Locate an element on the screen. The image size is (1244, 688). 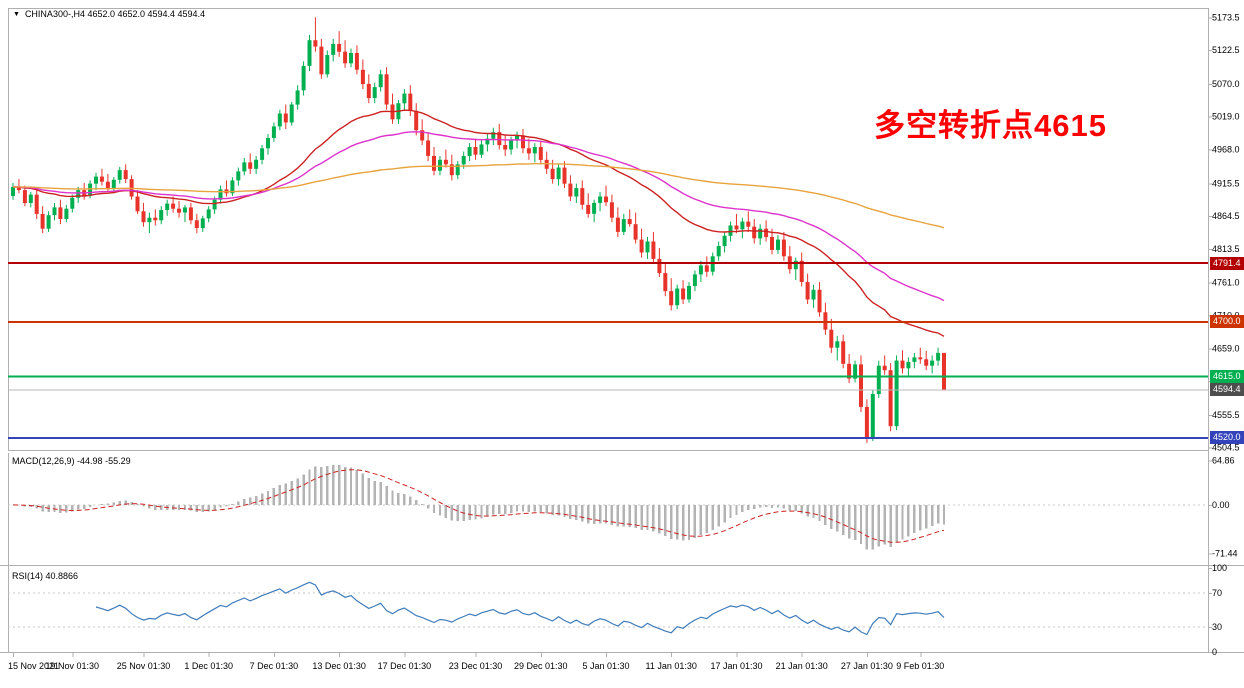
macd-histogram is located at coordinates (481, 507).